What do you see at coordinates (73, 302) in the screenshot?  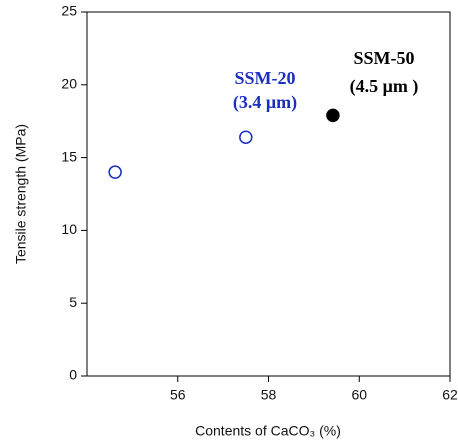 I see `y-tick-label: 5` at bounding box center [73, 302].